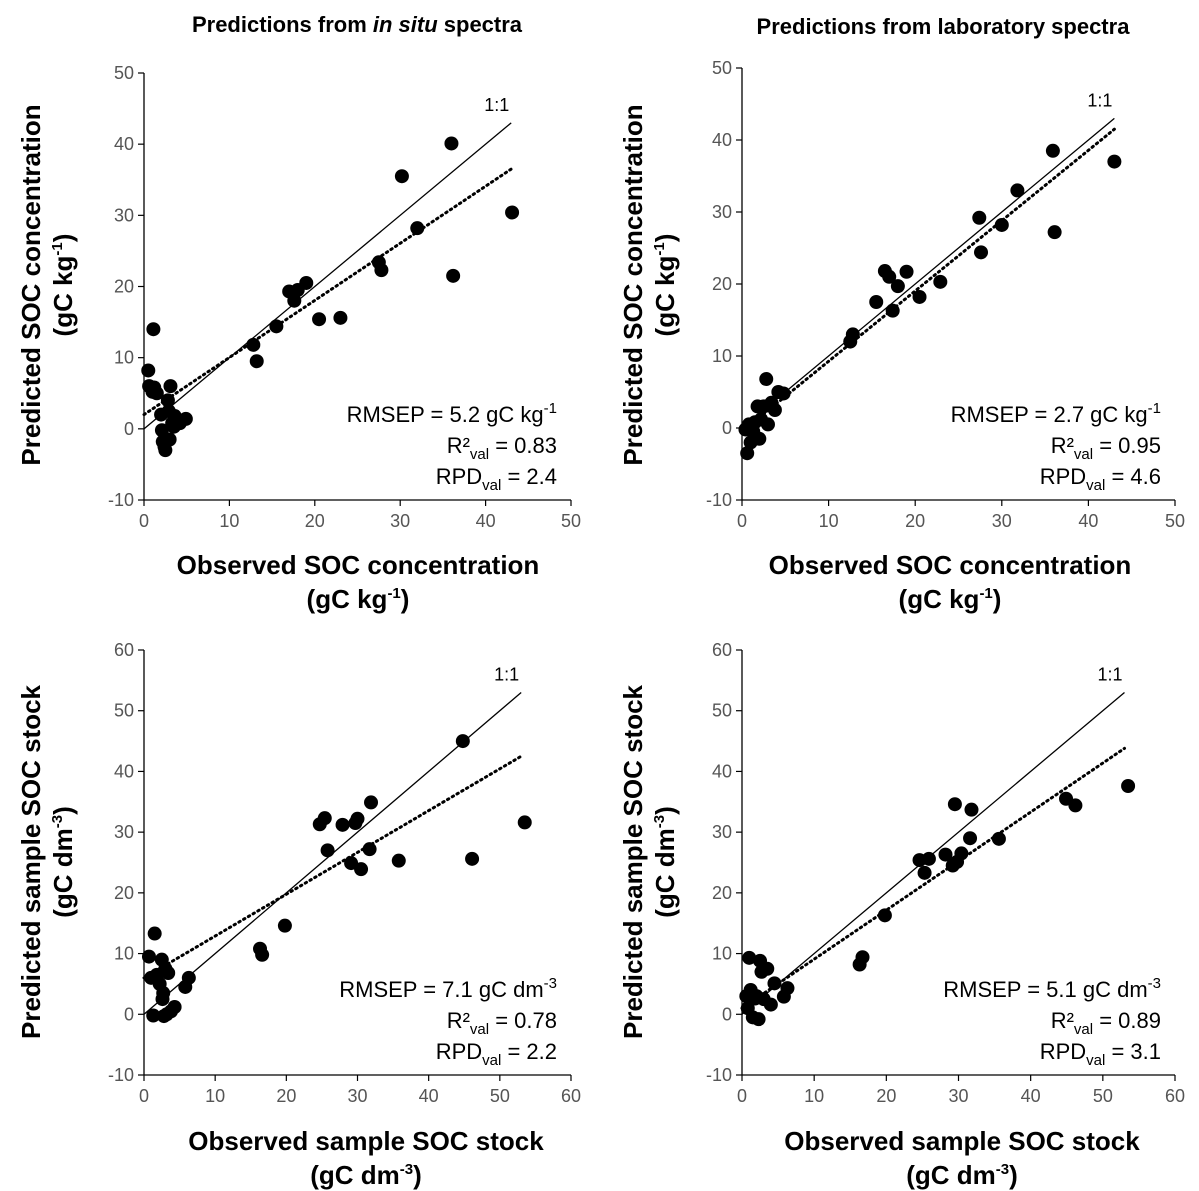  I want to click on y-tick-label: 50, so click(124, 711).